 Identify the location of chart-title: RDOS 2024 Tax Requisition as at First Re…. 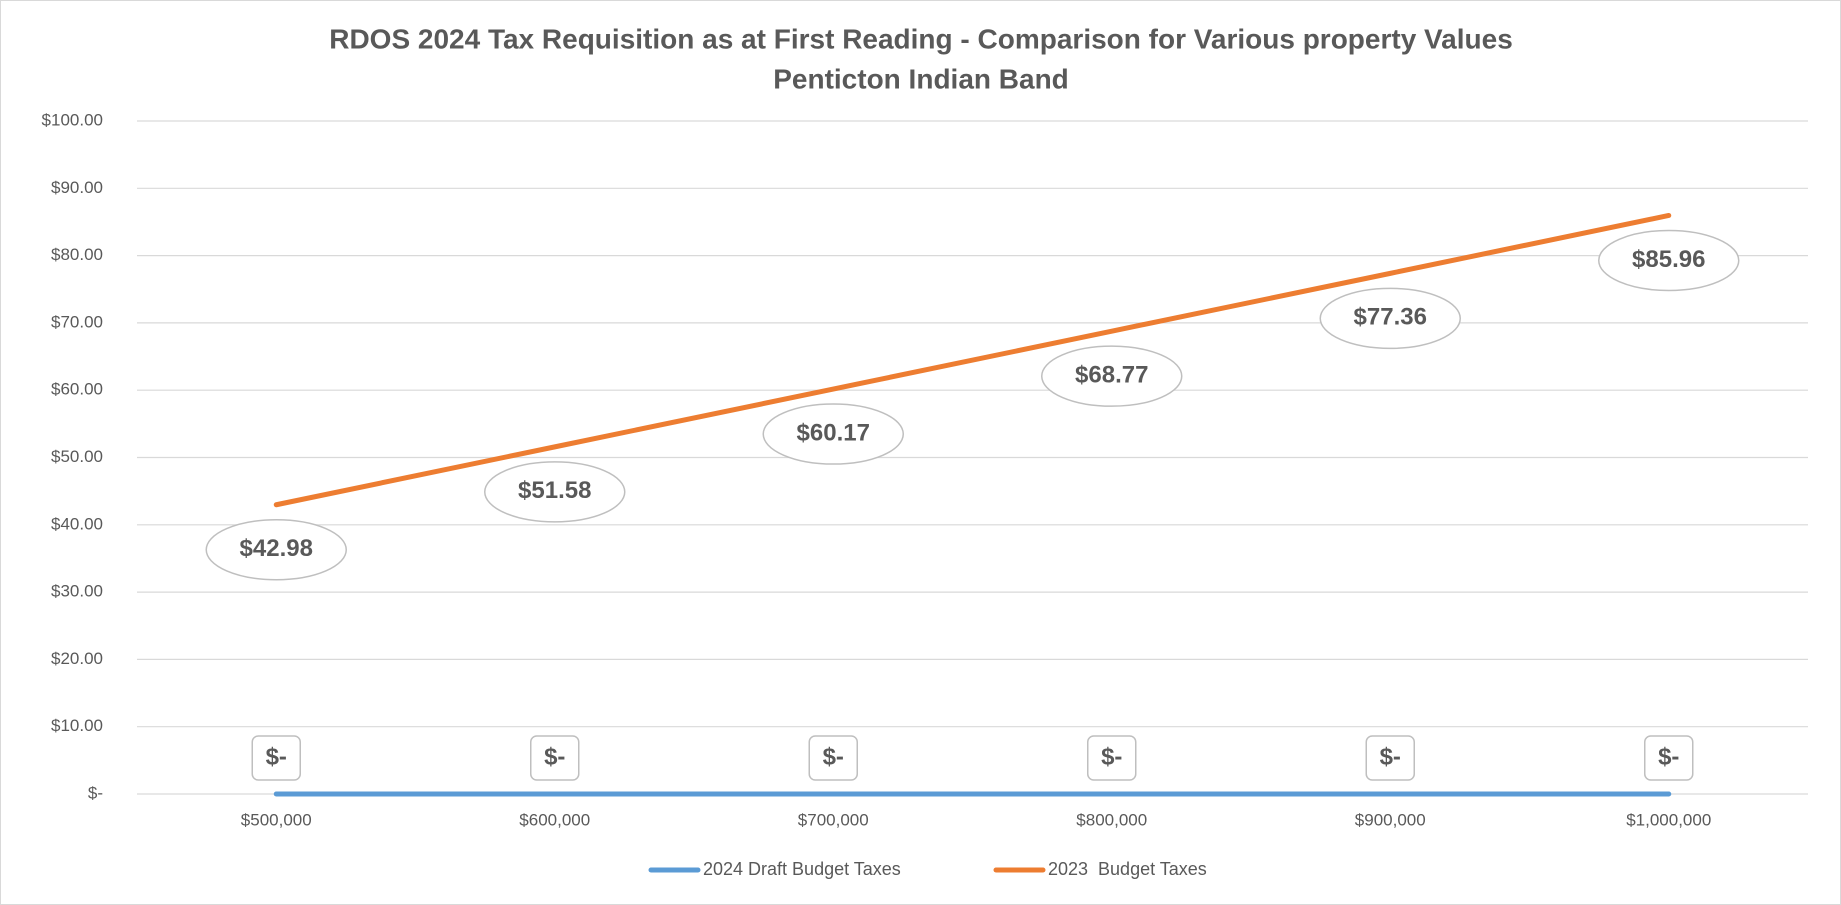
(921, 38).